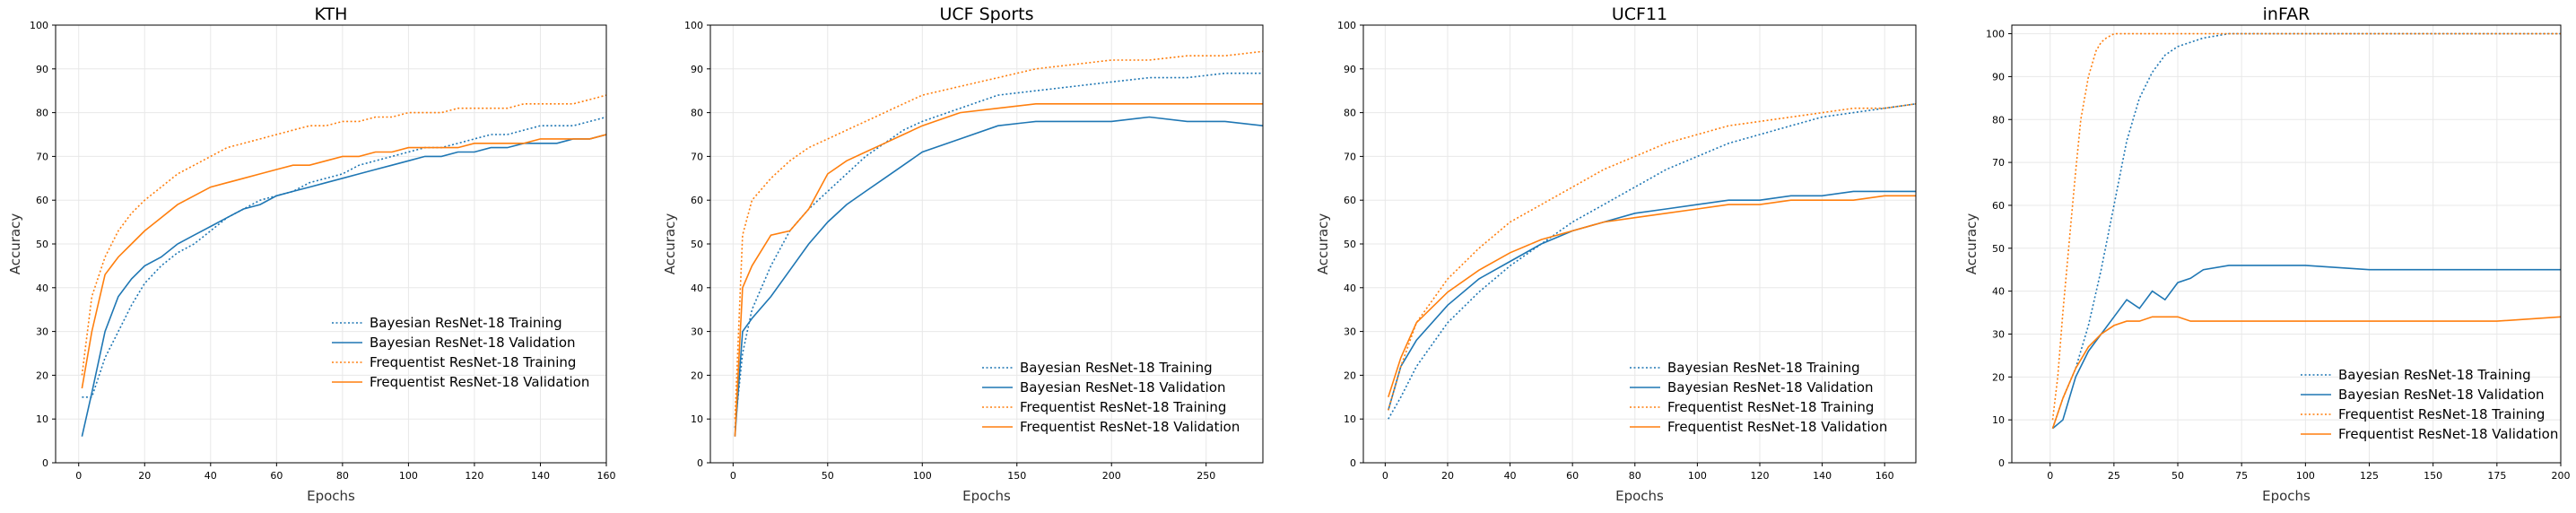 The image size is (2576, 513). What do you see at coordinates (606, 476) in the screenshot?
I see `x-tick-label: 160` at bounding box center [606, 476].